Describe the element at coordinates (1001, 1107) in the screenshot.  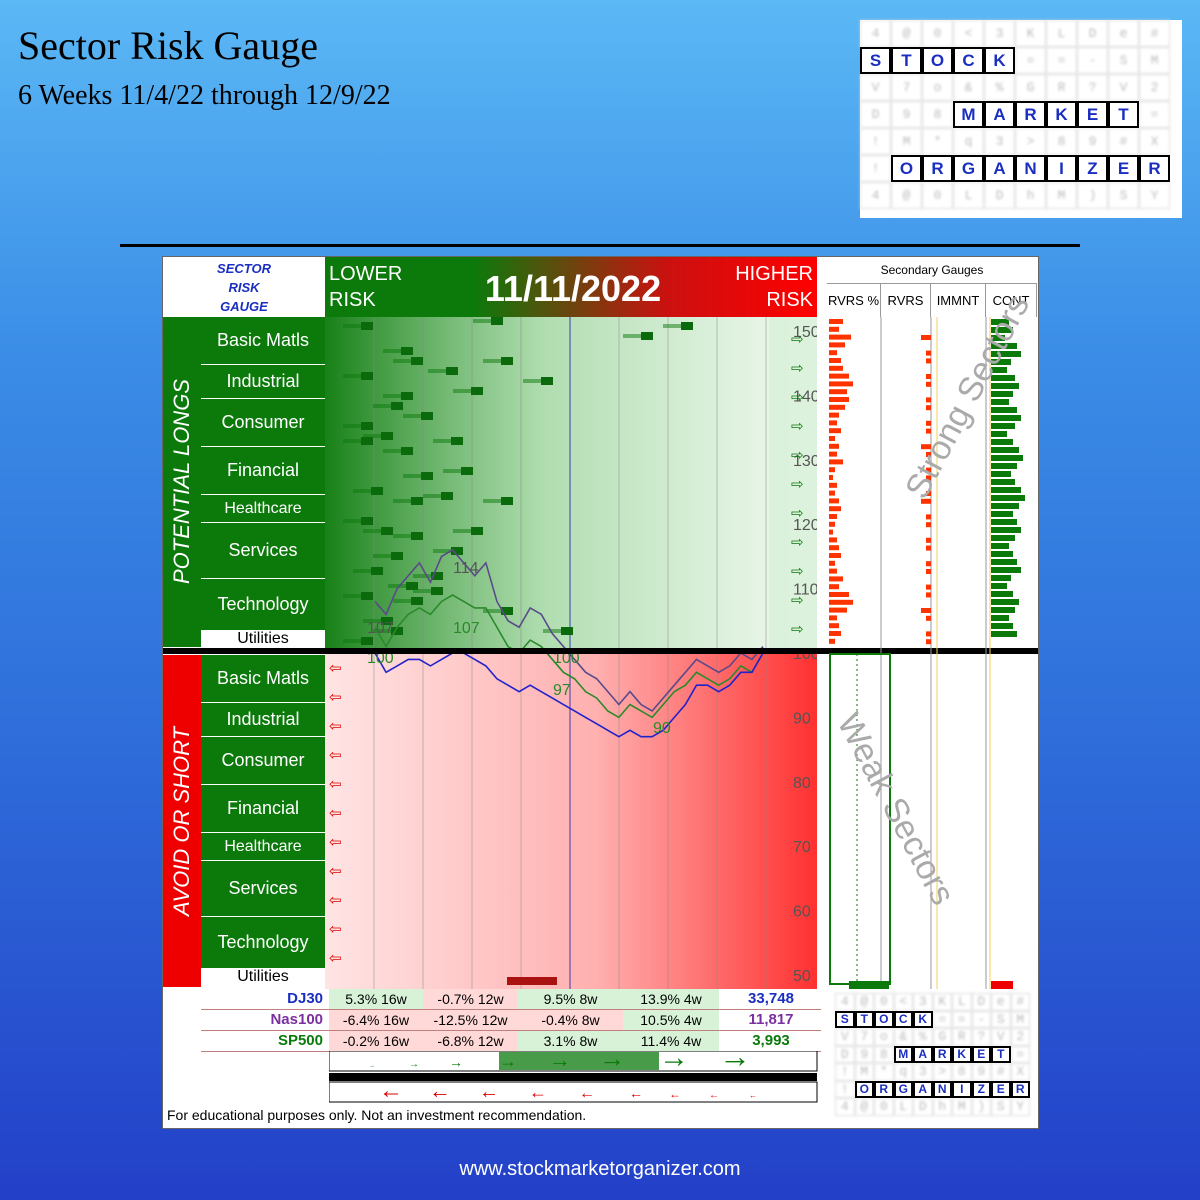
I see `logo-bg-glyph: S` at that location.